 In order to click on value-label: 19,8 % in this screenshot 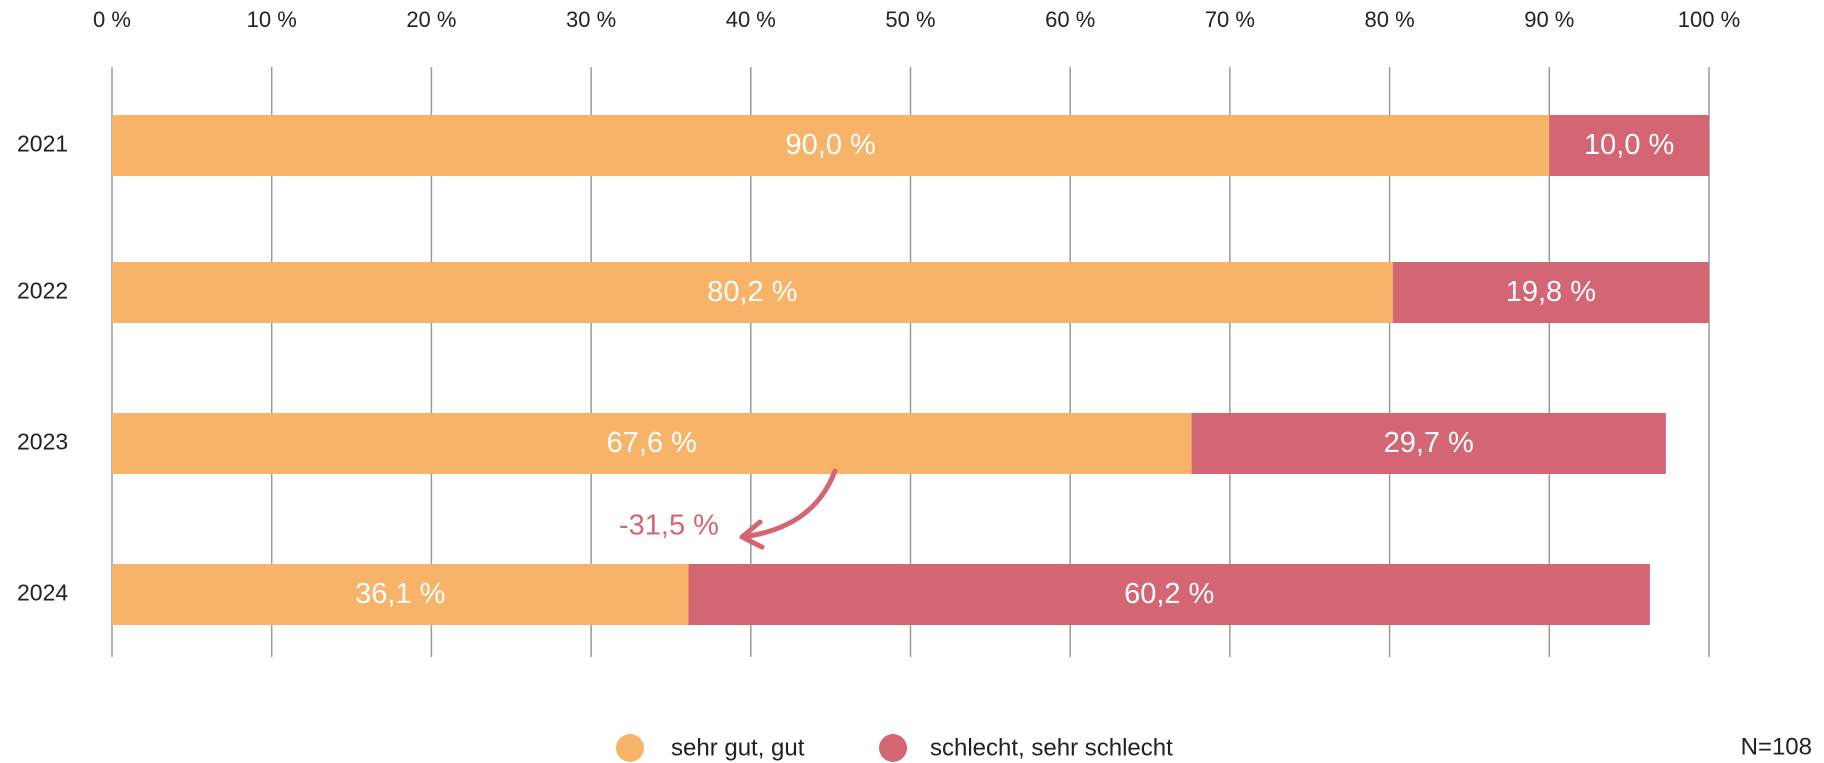, I will do `click(1551, 292)`.